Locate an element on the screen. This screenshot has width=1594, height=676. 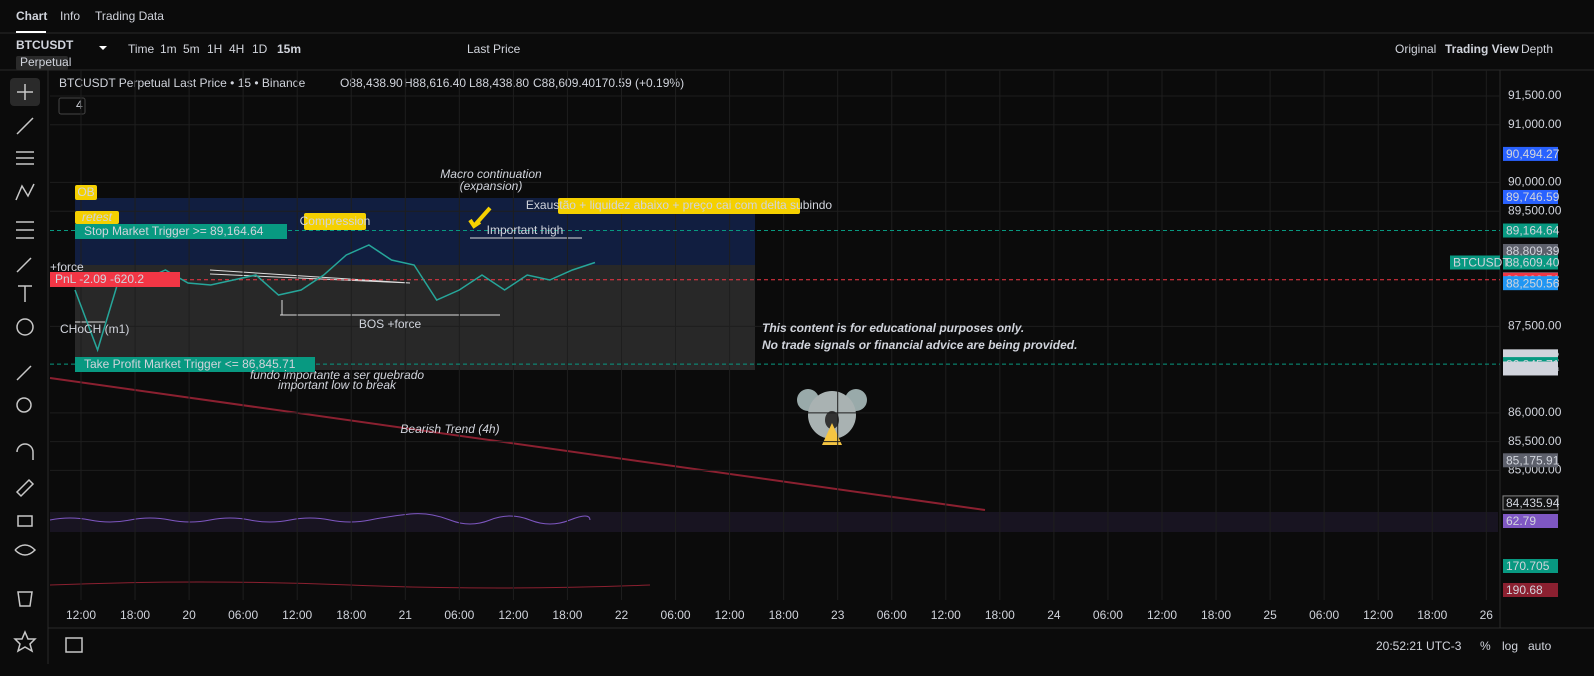
annotation: Important high is located at coordinates (525, 230).